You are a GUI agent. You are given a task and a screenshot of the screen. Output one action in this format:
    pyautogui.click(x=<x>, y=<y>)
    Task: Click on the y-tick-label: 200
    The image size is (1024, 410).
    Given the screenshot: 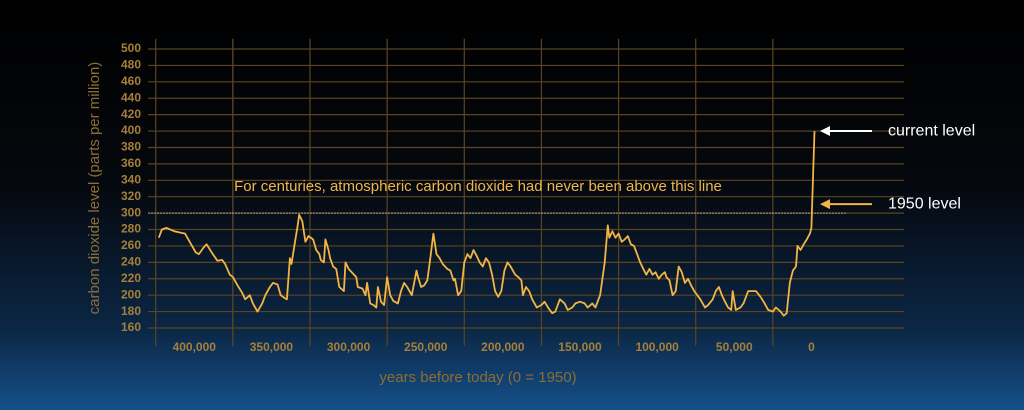 What is the action you would take?
    pyautogui.click(x=131, y=294)
    